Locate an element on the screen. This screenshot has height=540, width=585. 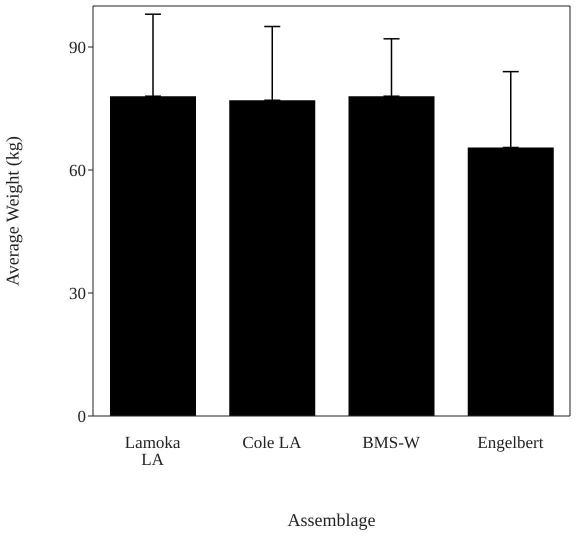
x-tick-label: Cole LA is located at coordinates (272, 442).